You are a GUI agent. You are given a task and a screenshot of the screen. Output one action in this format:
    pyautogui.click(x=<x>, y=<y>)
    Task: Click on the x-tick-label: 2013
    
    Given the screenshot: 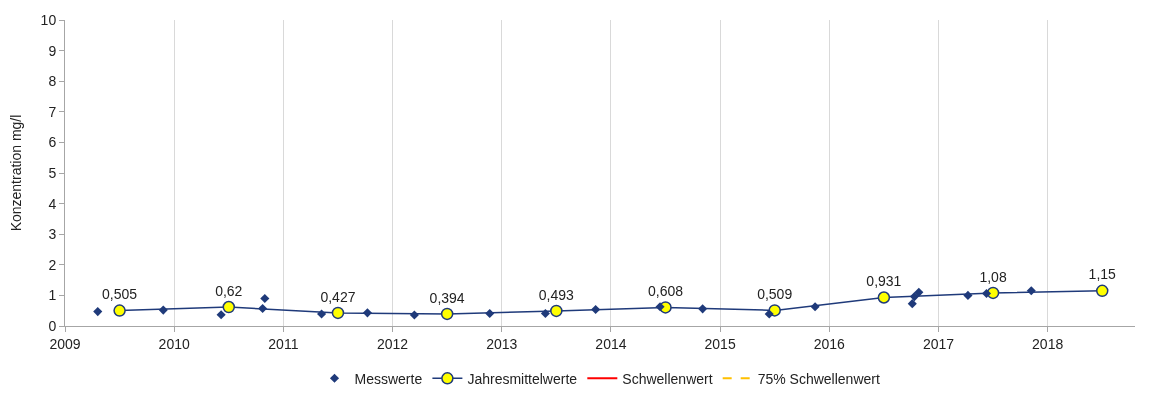 What is the action you would take?
    pyautogui.click(x=502, y=343)
    